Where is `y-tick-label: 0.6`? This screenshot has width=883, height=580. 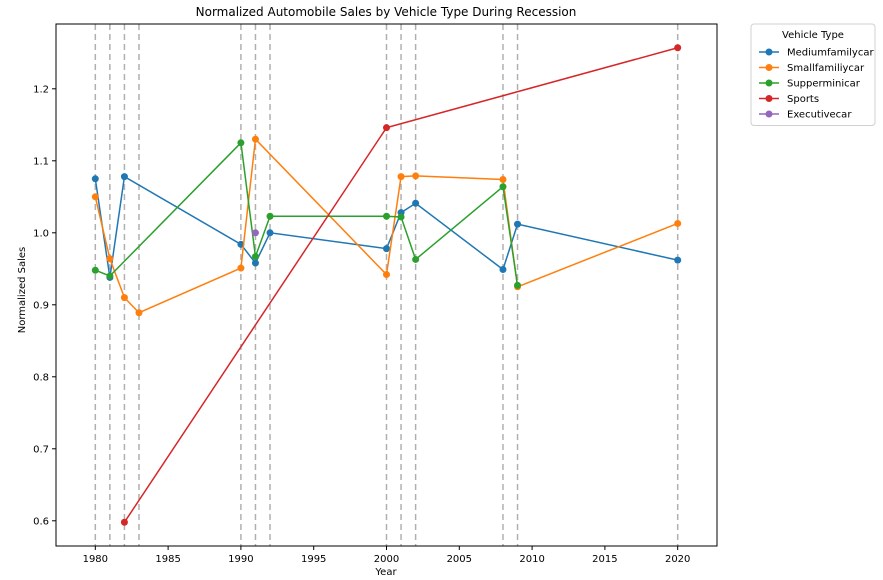 y-tick-label: 0.6 is located at coordinates (41, 521).